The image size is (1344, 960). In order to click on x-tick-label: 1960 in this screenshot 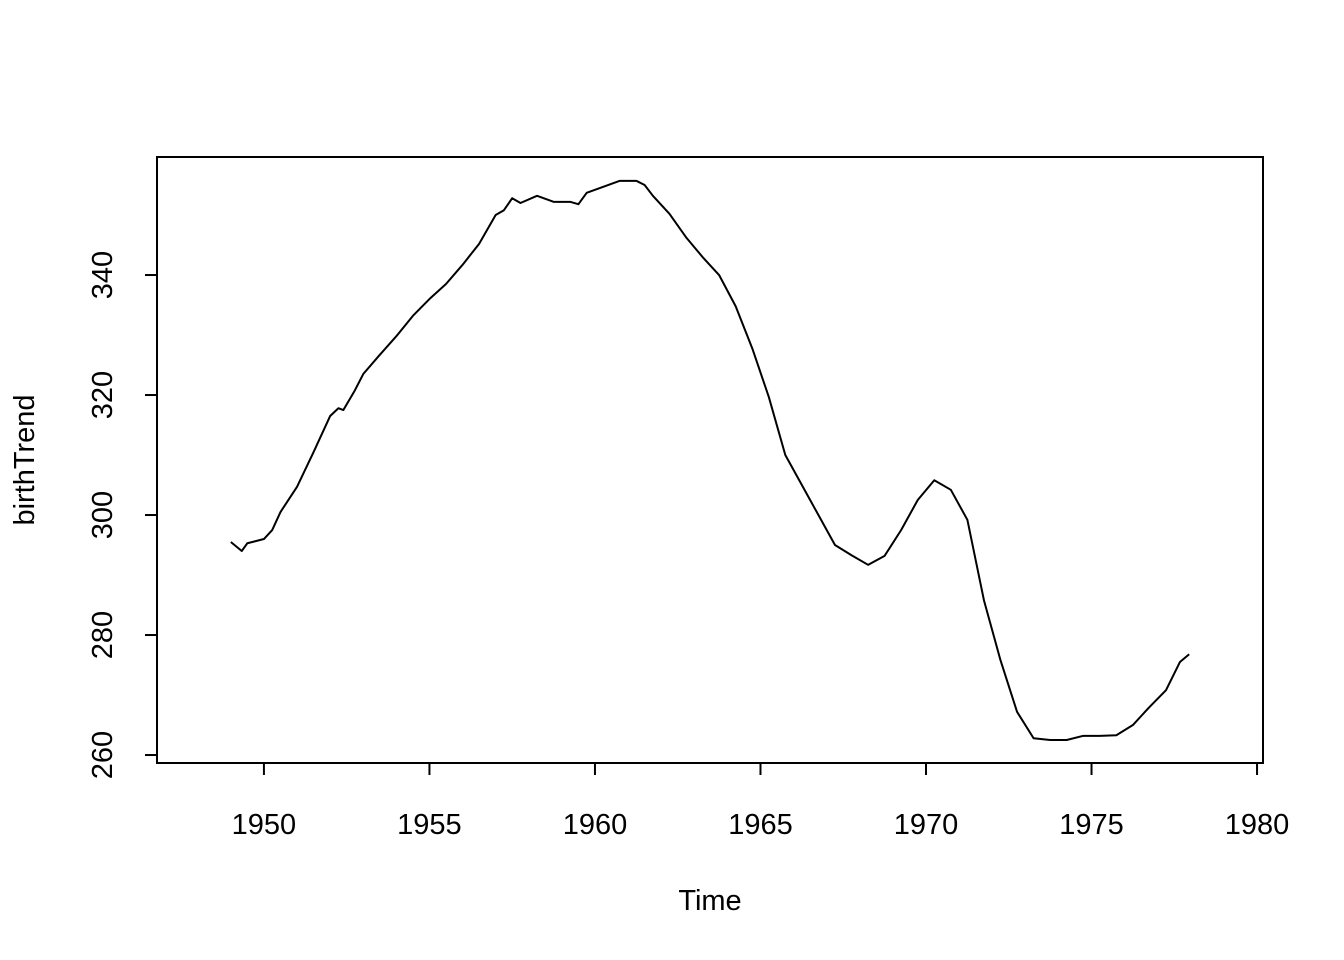, I will do `click(595, 825)`.